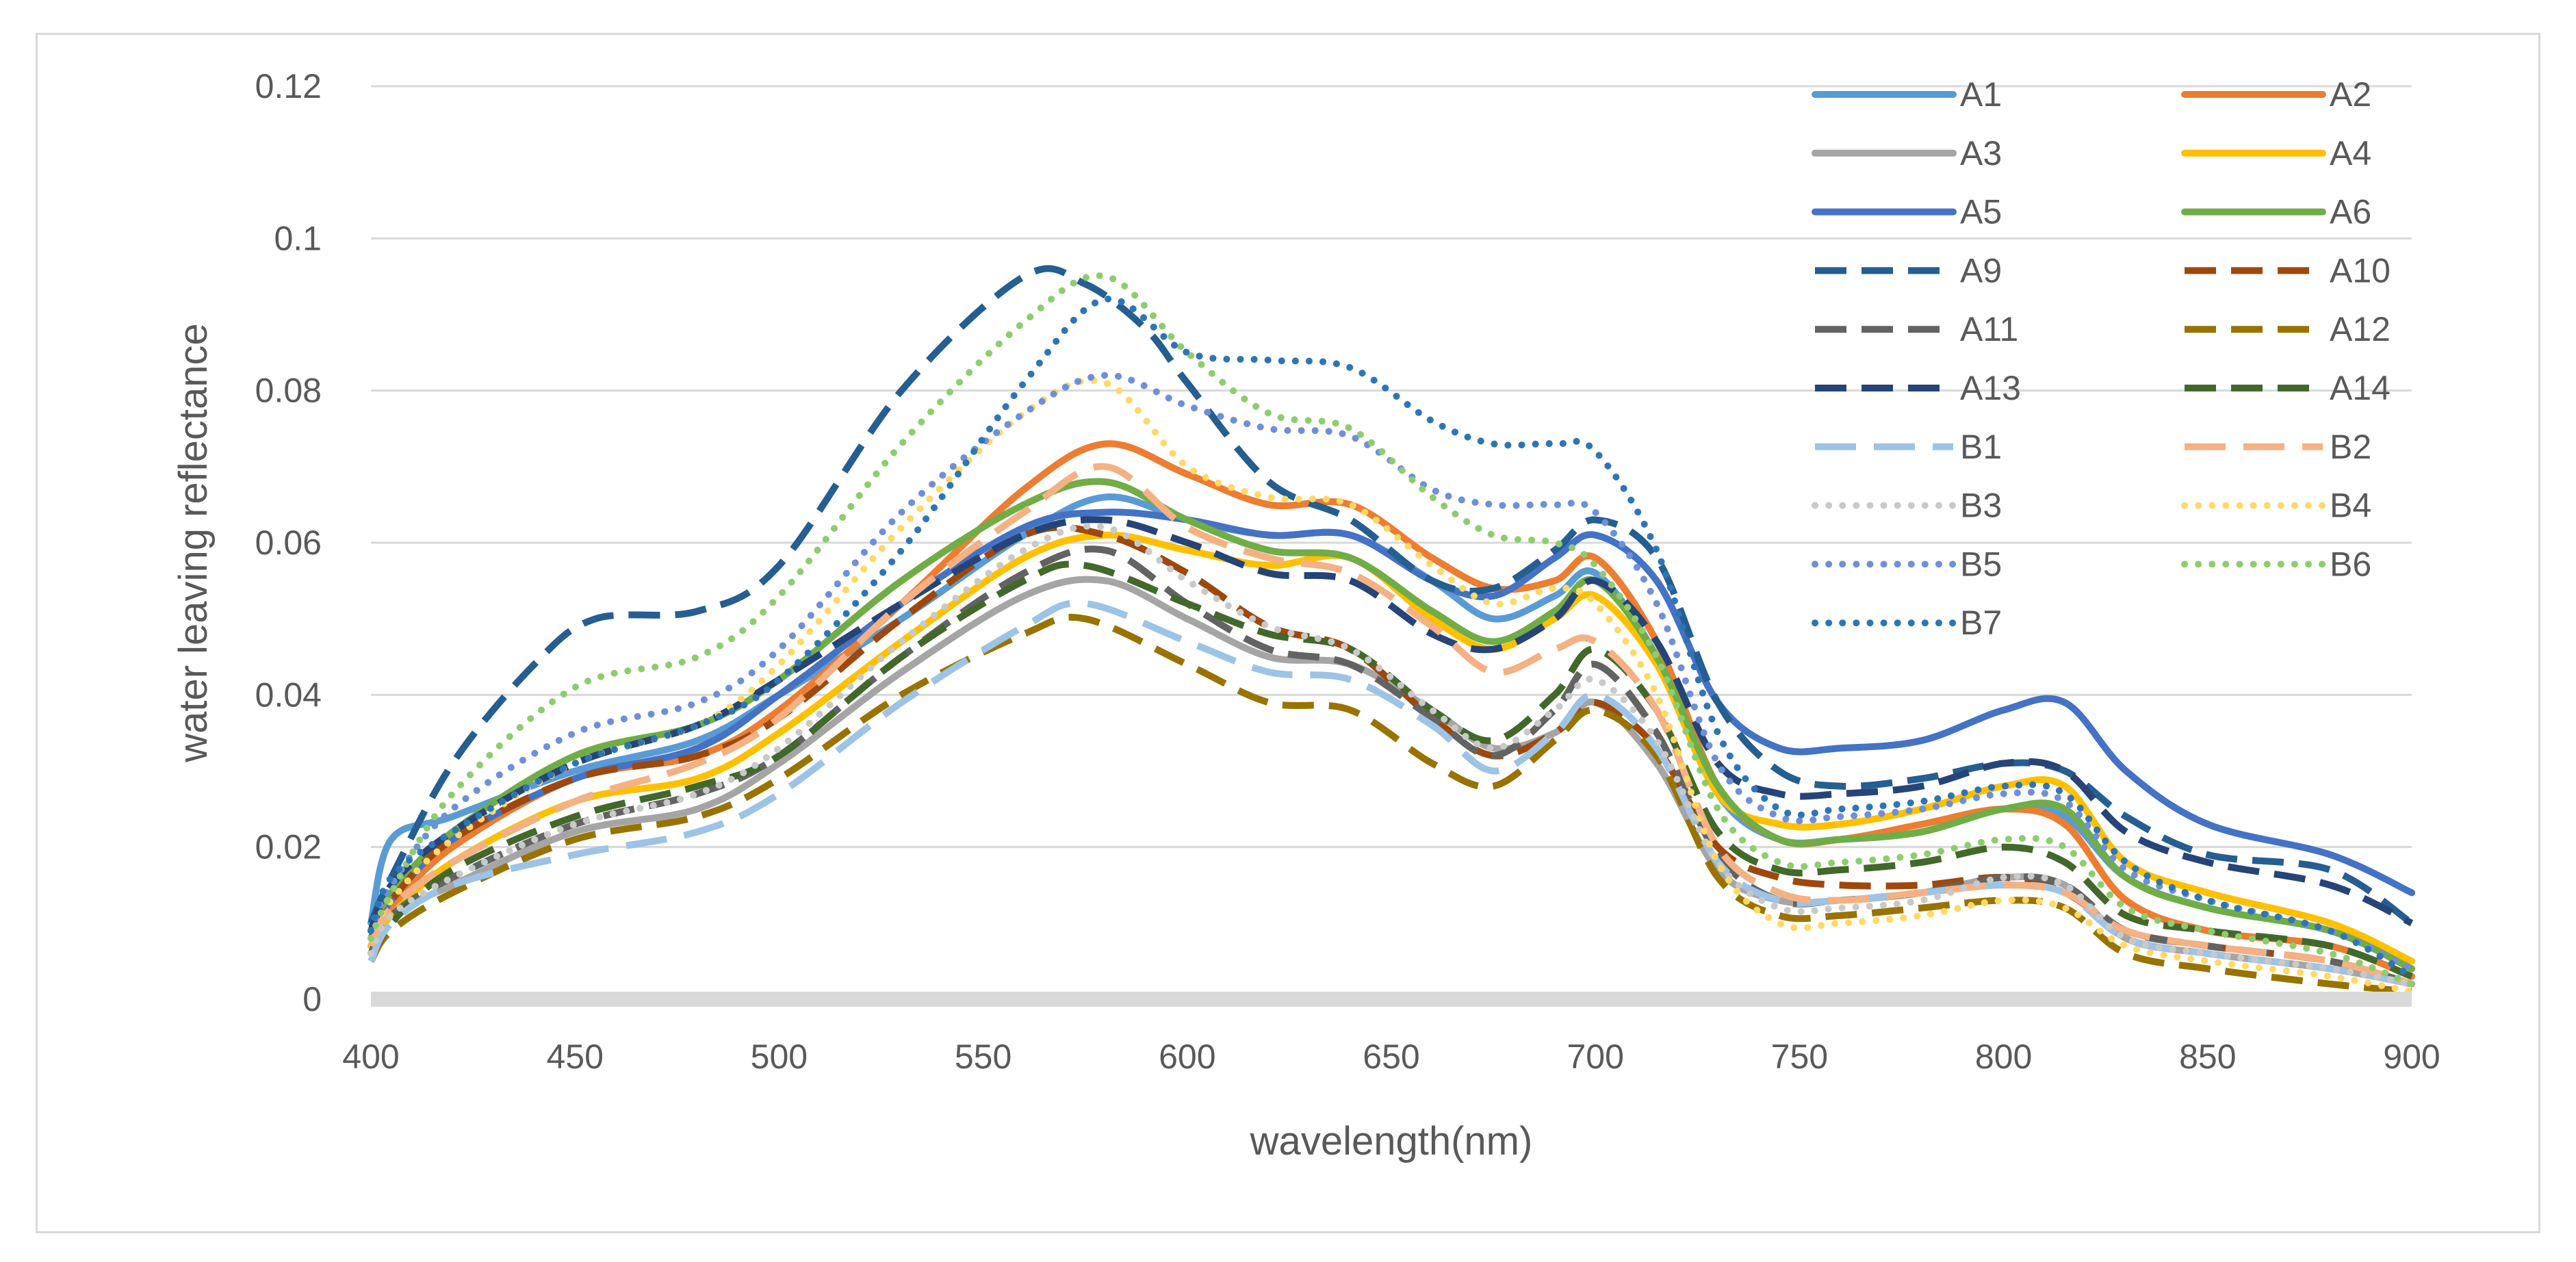 This screenshot has width=2576, height=1262. Describe the element at coordinates (574, 1057) in the screenshot. I see `x-tick-label: 450` at that location.